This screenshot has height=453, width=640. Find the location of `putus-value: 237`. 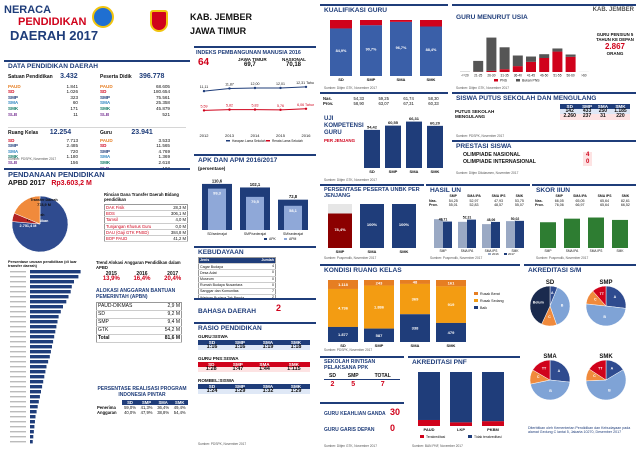

putus-value: 237 is located at coordinates (587, 117).